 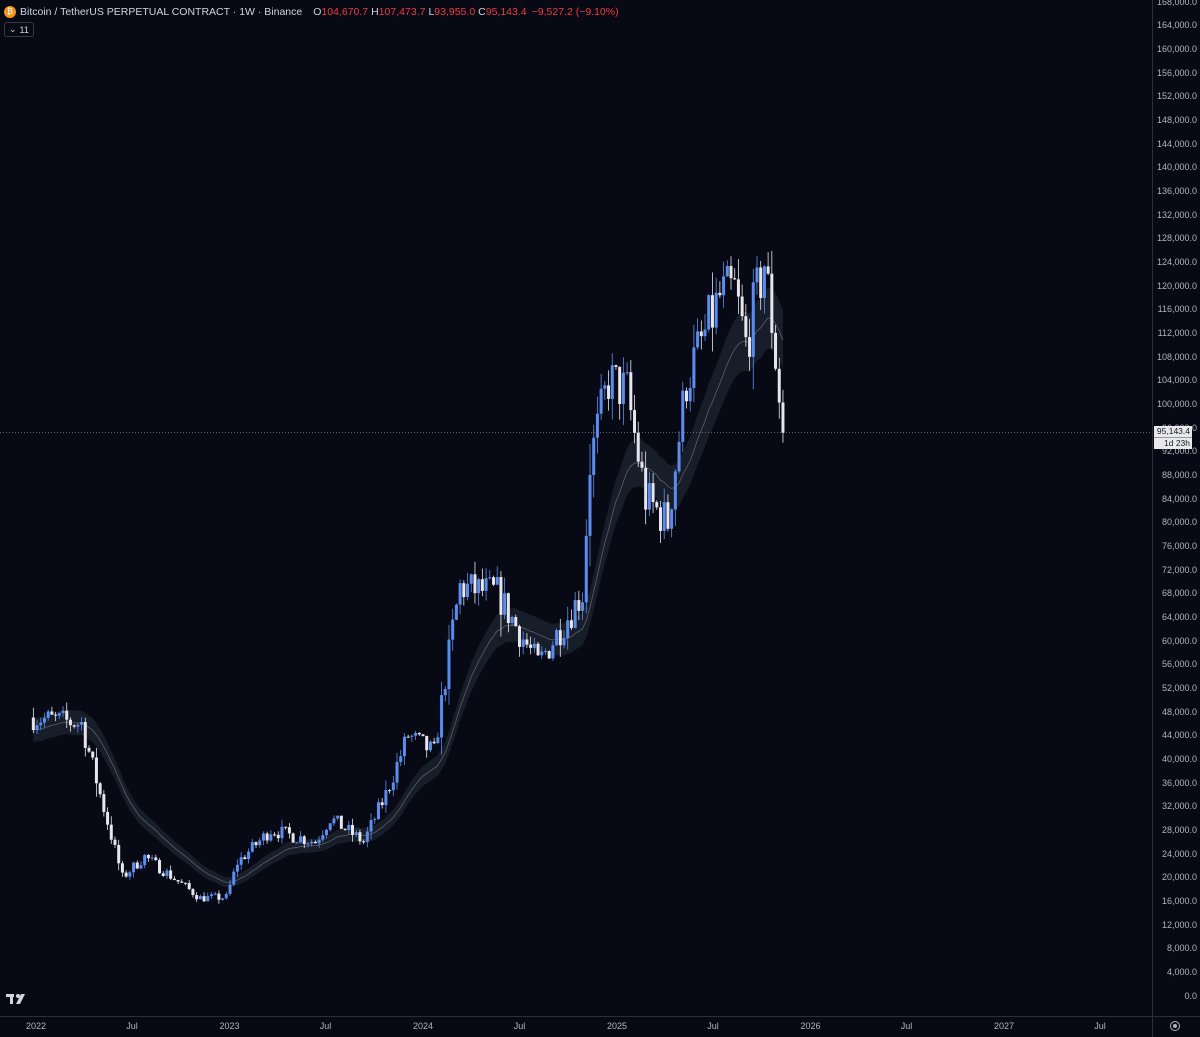 I want to click on bar-countdown-label: 1d 23h, so click(x=1173, y=443).